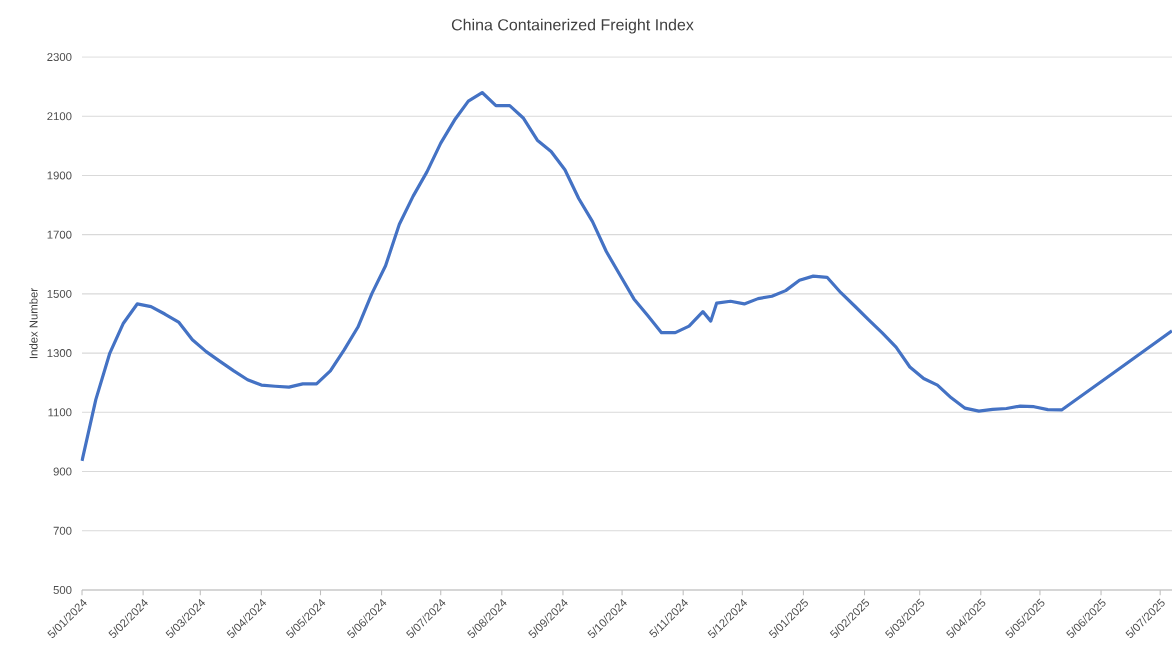  What do you see at coordinates (59, 353) in the screenshot?
I see `y-tick-label: 1300` at bounding box center [59, 353].